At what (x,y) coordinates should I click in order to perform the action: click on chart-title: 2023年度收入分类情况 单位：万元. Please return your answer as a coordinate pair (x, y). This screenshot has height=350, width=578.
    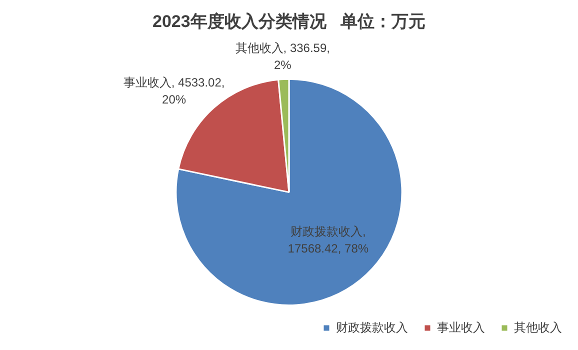
    Looking at the image, I should click on (289, 21).